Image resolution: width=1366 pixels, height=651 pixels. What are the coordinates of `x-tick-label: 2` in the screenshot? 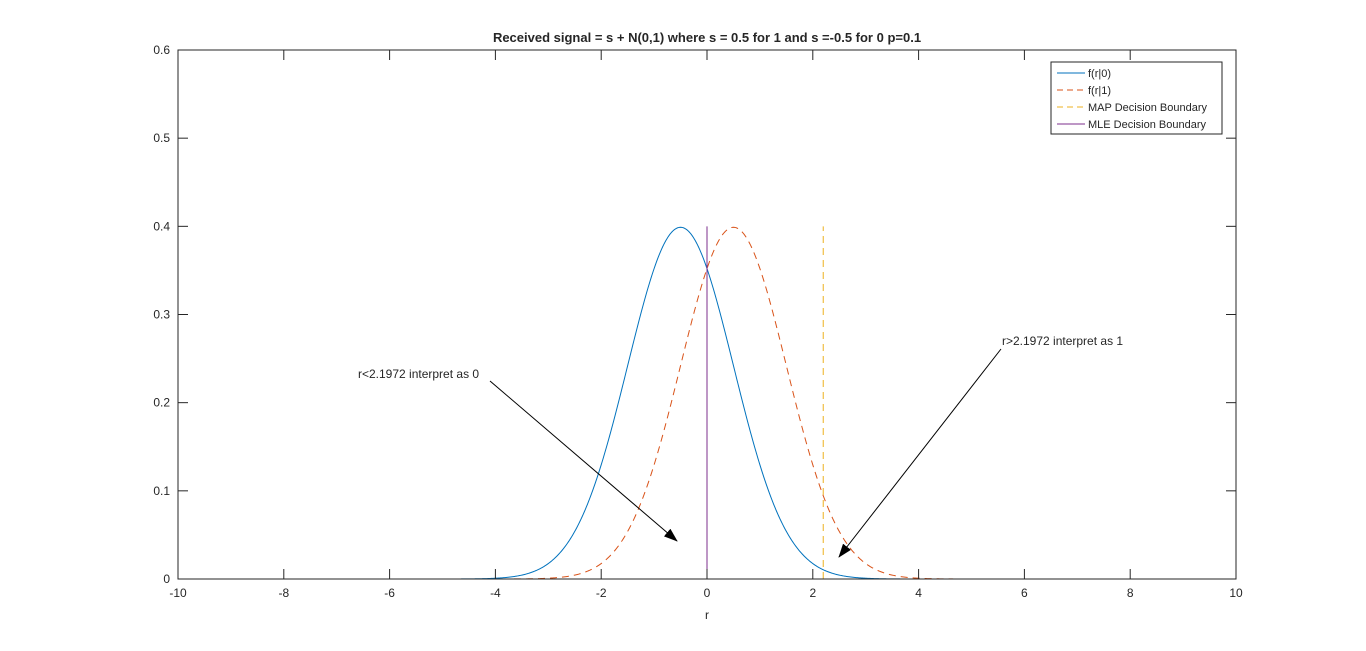 It's located at (812, 593).